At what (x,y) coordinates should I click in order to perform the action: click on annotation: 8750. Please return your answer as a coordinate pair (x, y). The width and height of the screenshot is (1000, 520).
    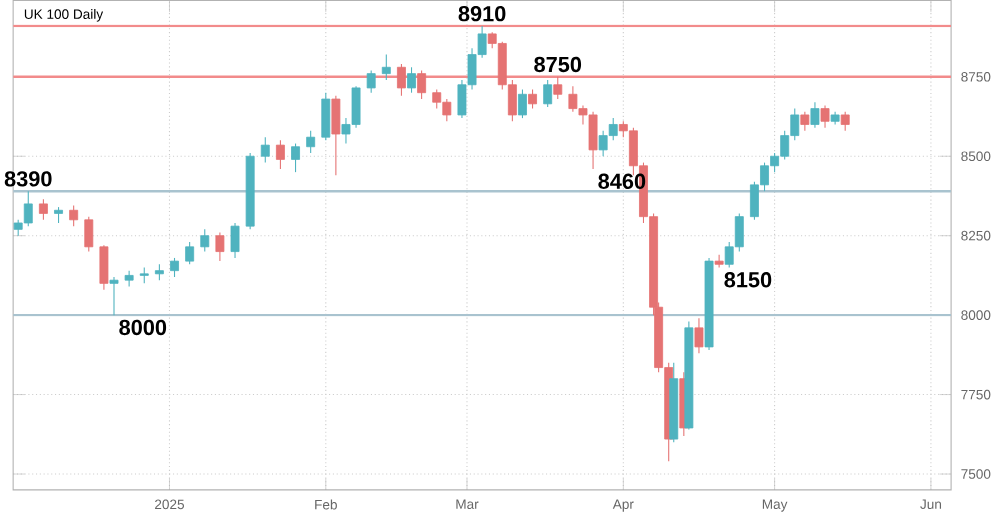
    Looking at the image, I should click on (558, 64).